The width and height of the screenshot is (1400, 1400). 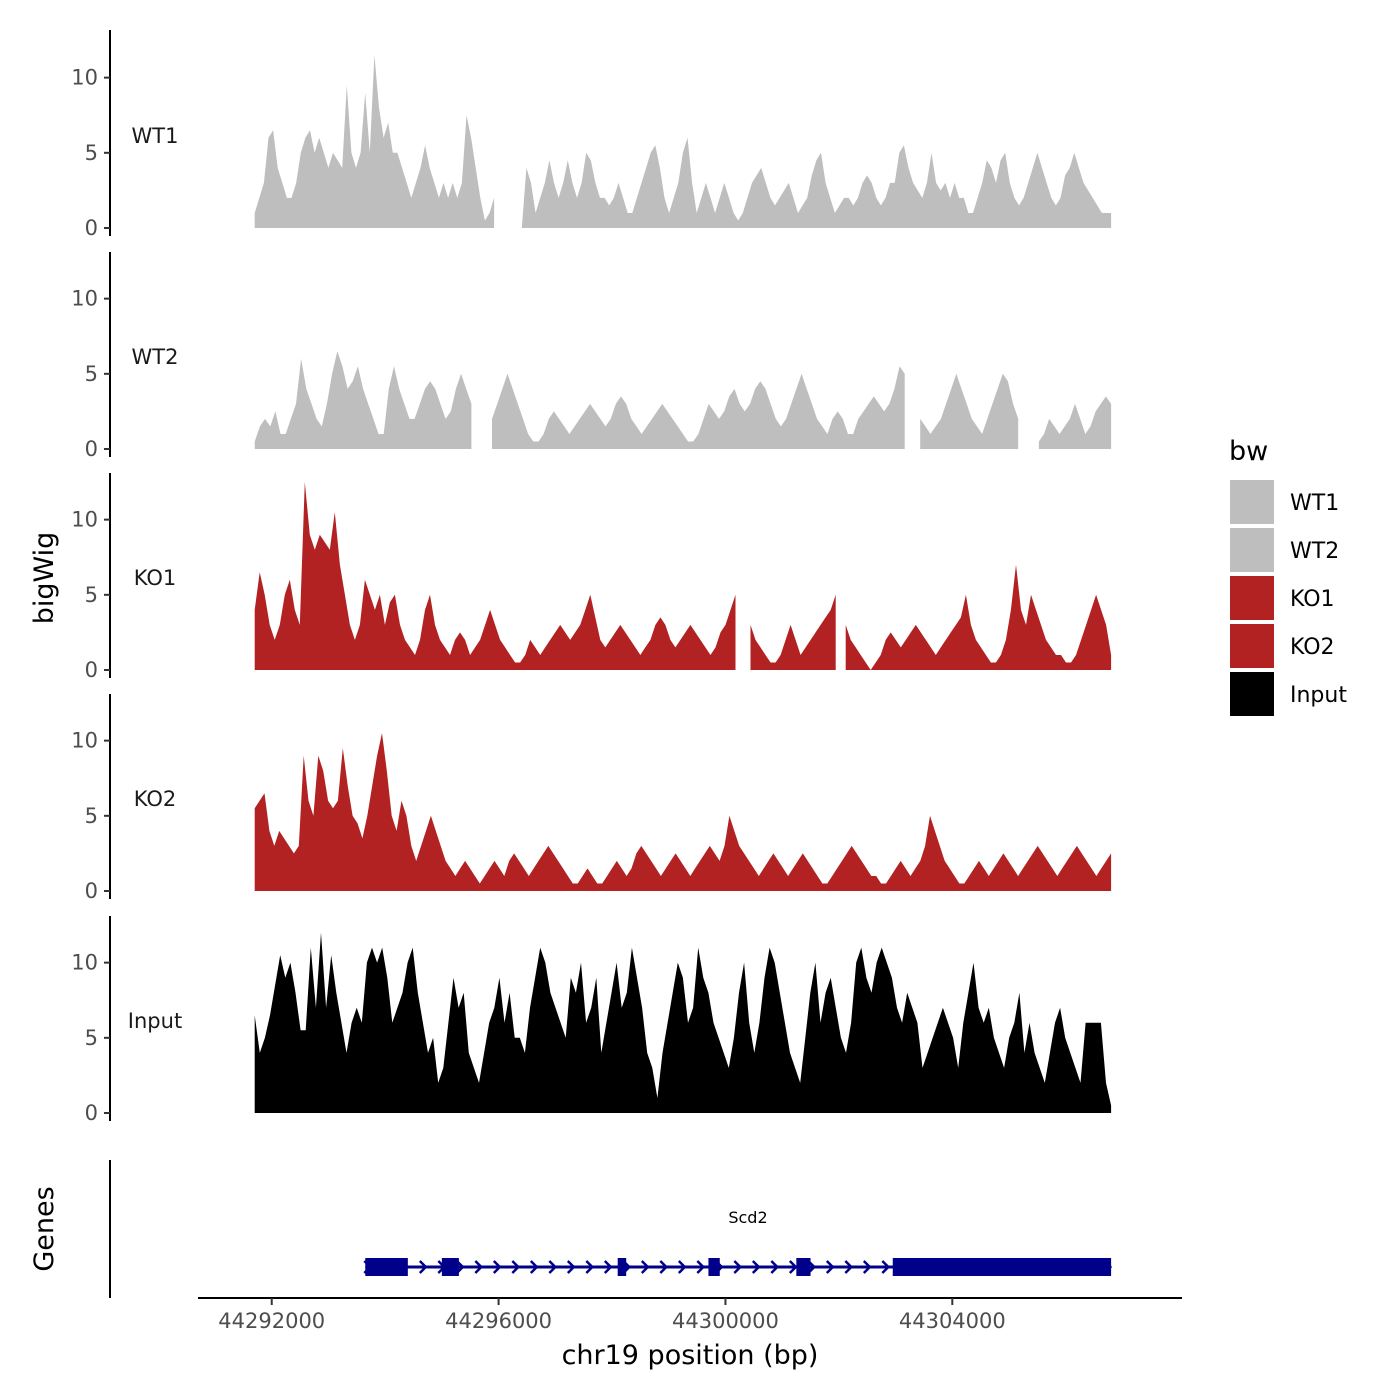 I want to click on legend-swatch-wt2, so click(x=1252, y=550).